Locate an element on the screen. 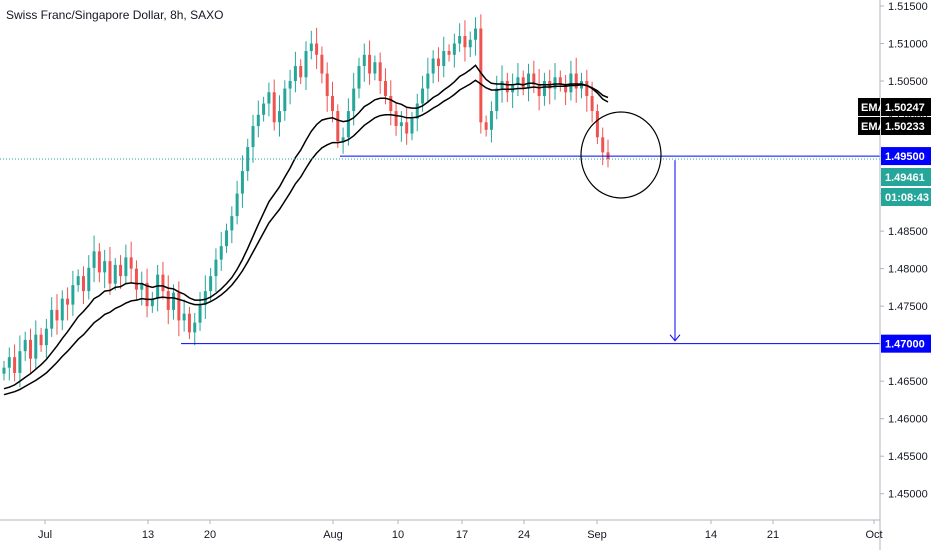 The height and width of the screenshot is (550, 932). price-tag-label: 1.49500 is located at coordinates (905, 157).